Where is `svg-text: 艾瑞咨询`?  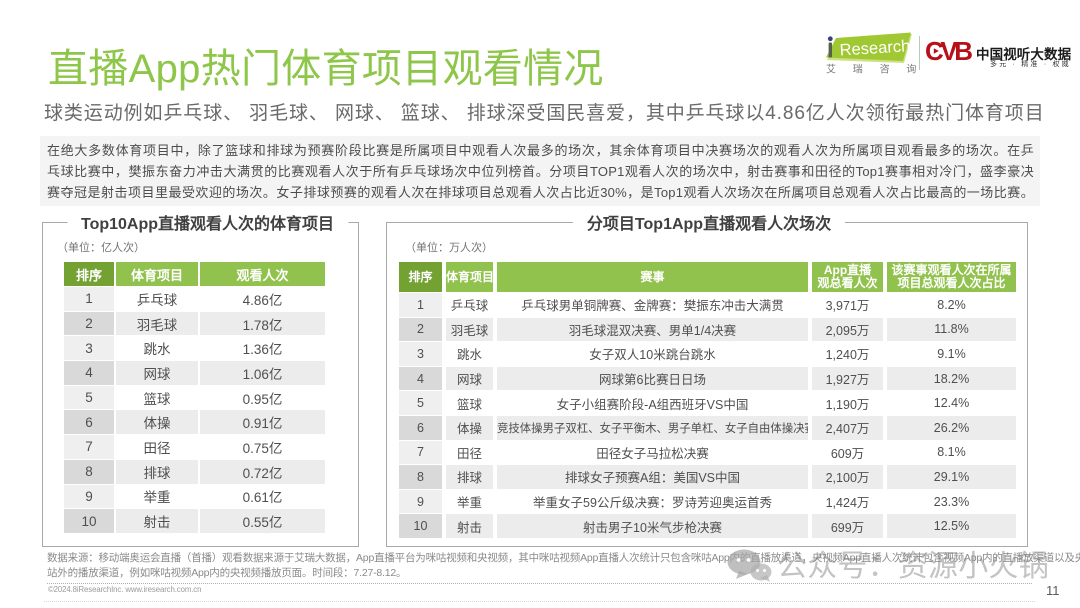
svg-text: 艾瑞咨询 is located at coordinates (873, 69).